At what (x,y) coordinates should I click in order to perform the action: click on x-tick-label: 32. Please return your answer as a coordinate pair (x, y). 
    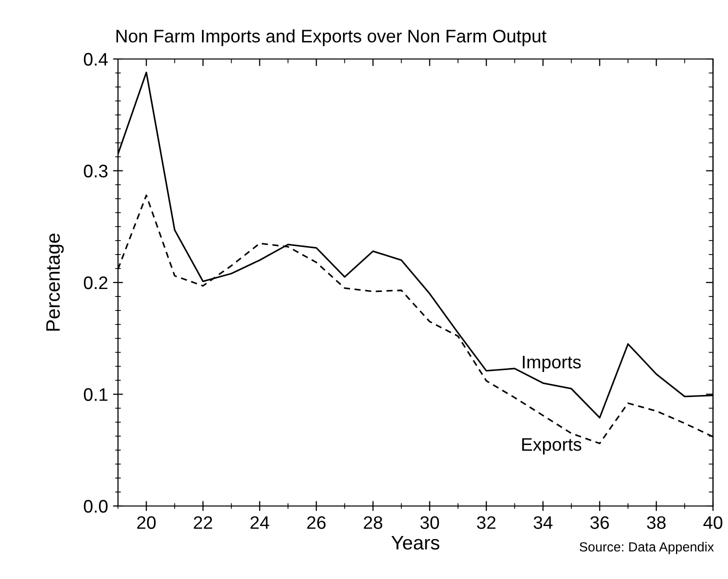
    Looking at the image, I should click on (486, 522).